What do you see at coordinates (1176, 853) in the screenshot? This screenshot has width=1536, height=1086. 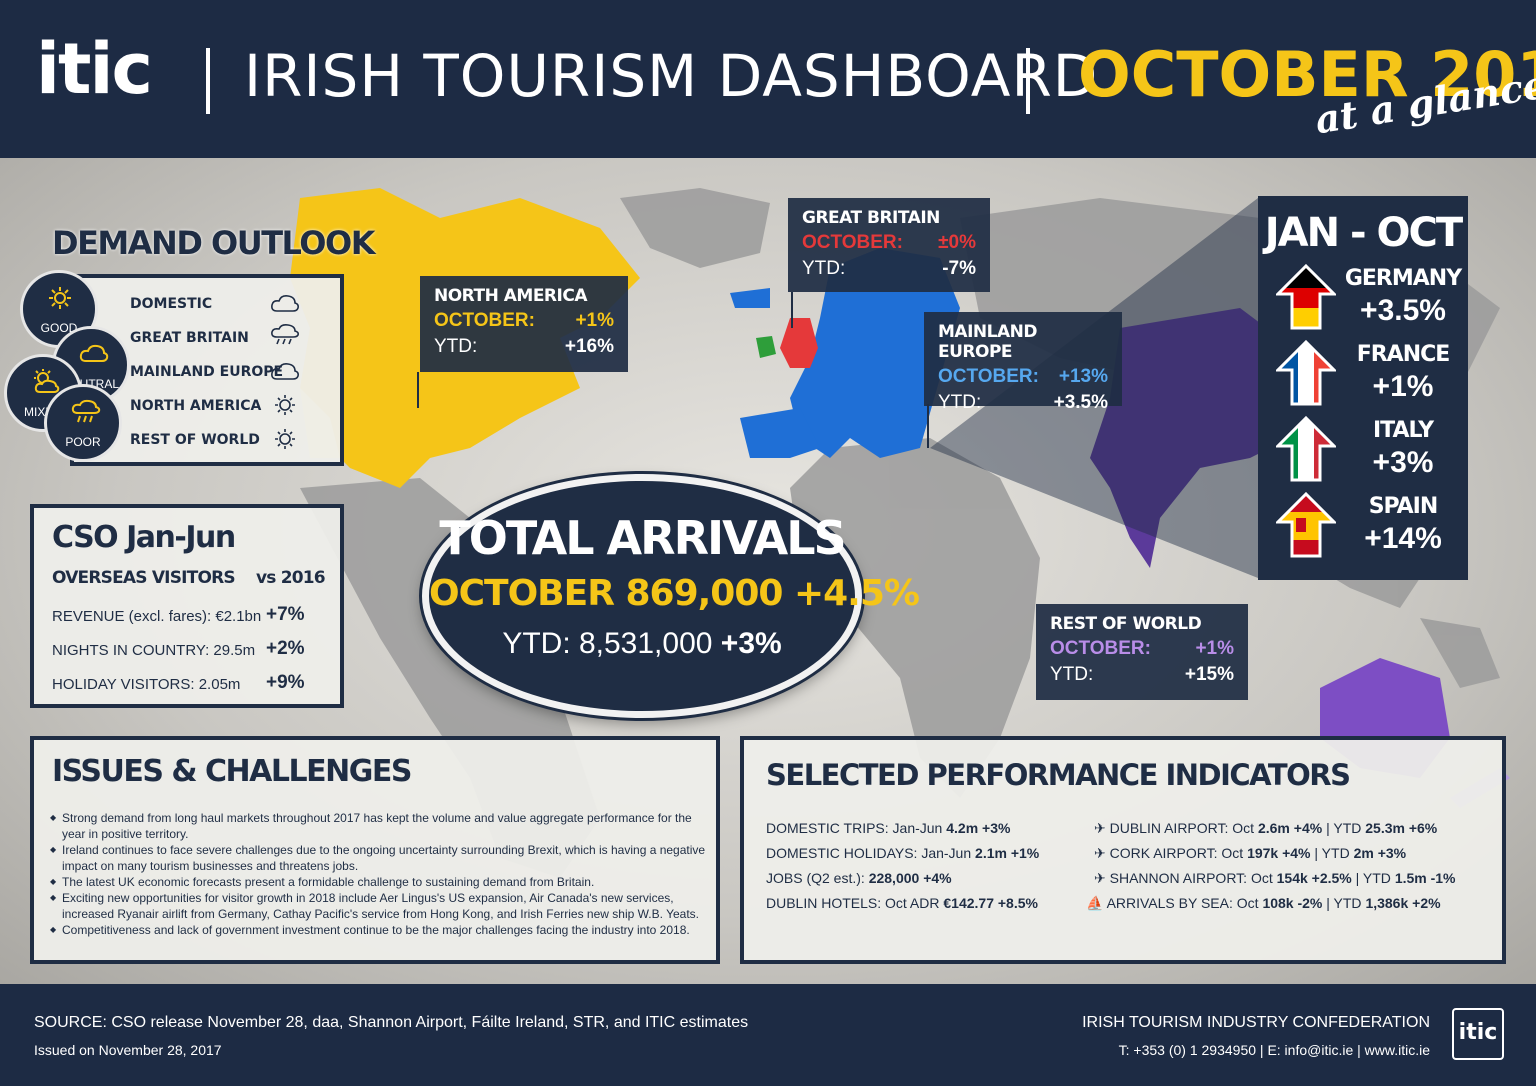 I see `performance-label: CORK AIRPORT: Oct` at bounding box center [1176, 853].